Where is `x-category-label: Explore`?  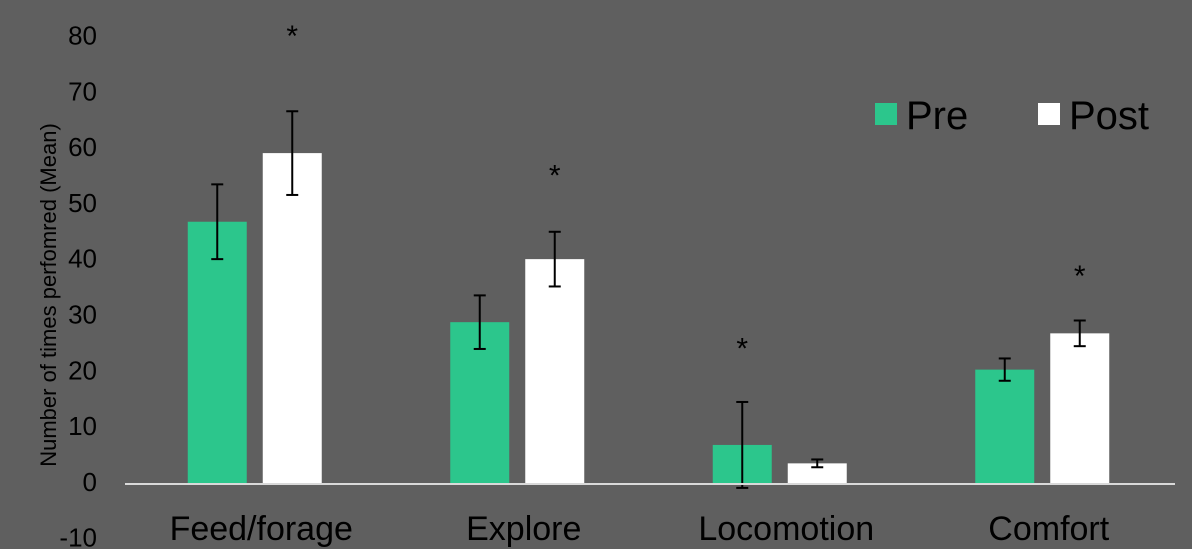 x-category-label: Explore is located at coordinates (523, 529).